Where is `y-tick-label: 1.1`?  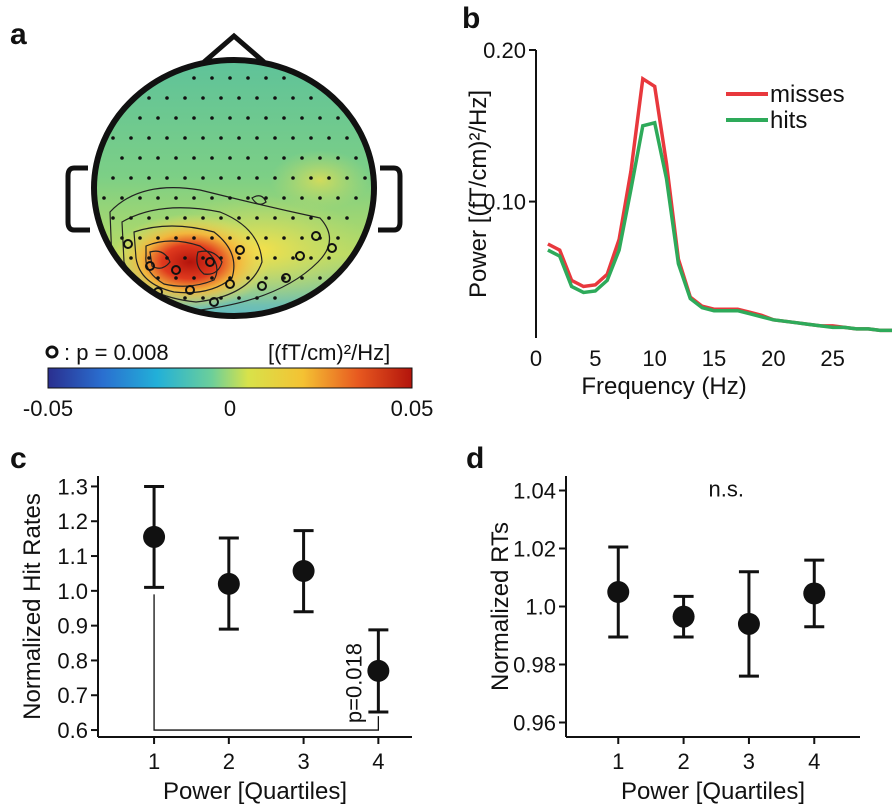 y-tick-label: 1.1 is located at coordinates (72, 556).